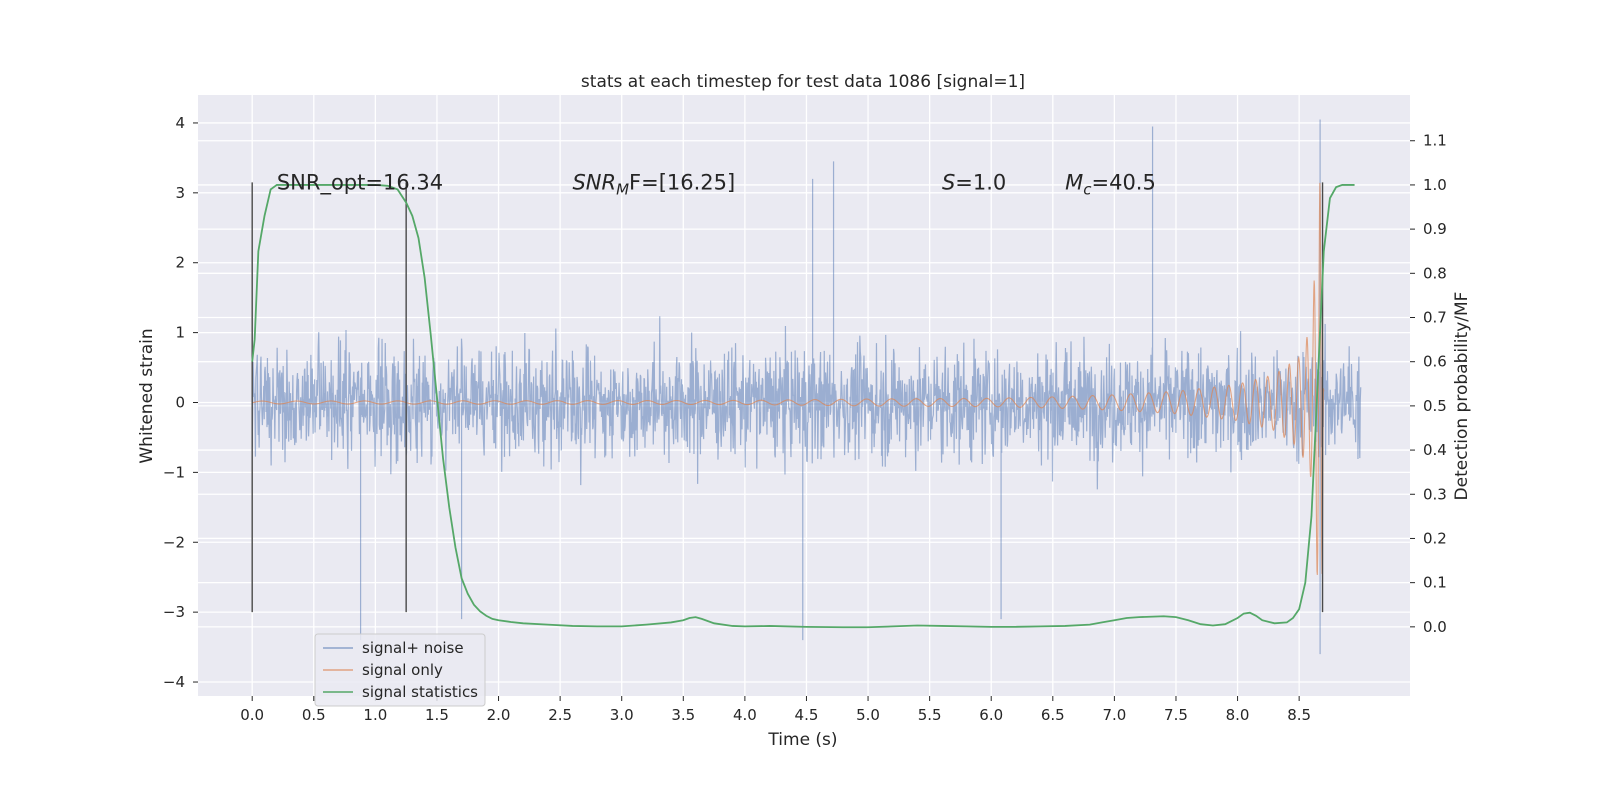 Image resolution: width=1600 pixels, height=804 pixels. Describe the element at coordinates (1435, 229) in the screenshot. I see `y2-tick-label: 0.9` at that location.